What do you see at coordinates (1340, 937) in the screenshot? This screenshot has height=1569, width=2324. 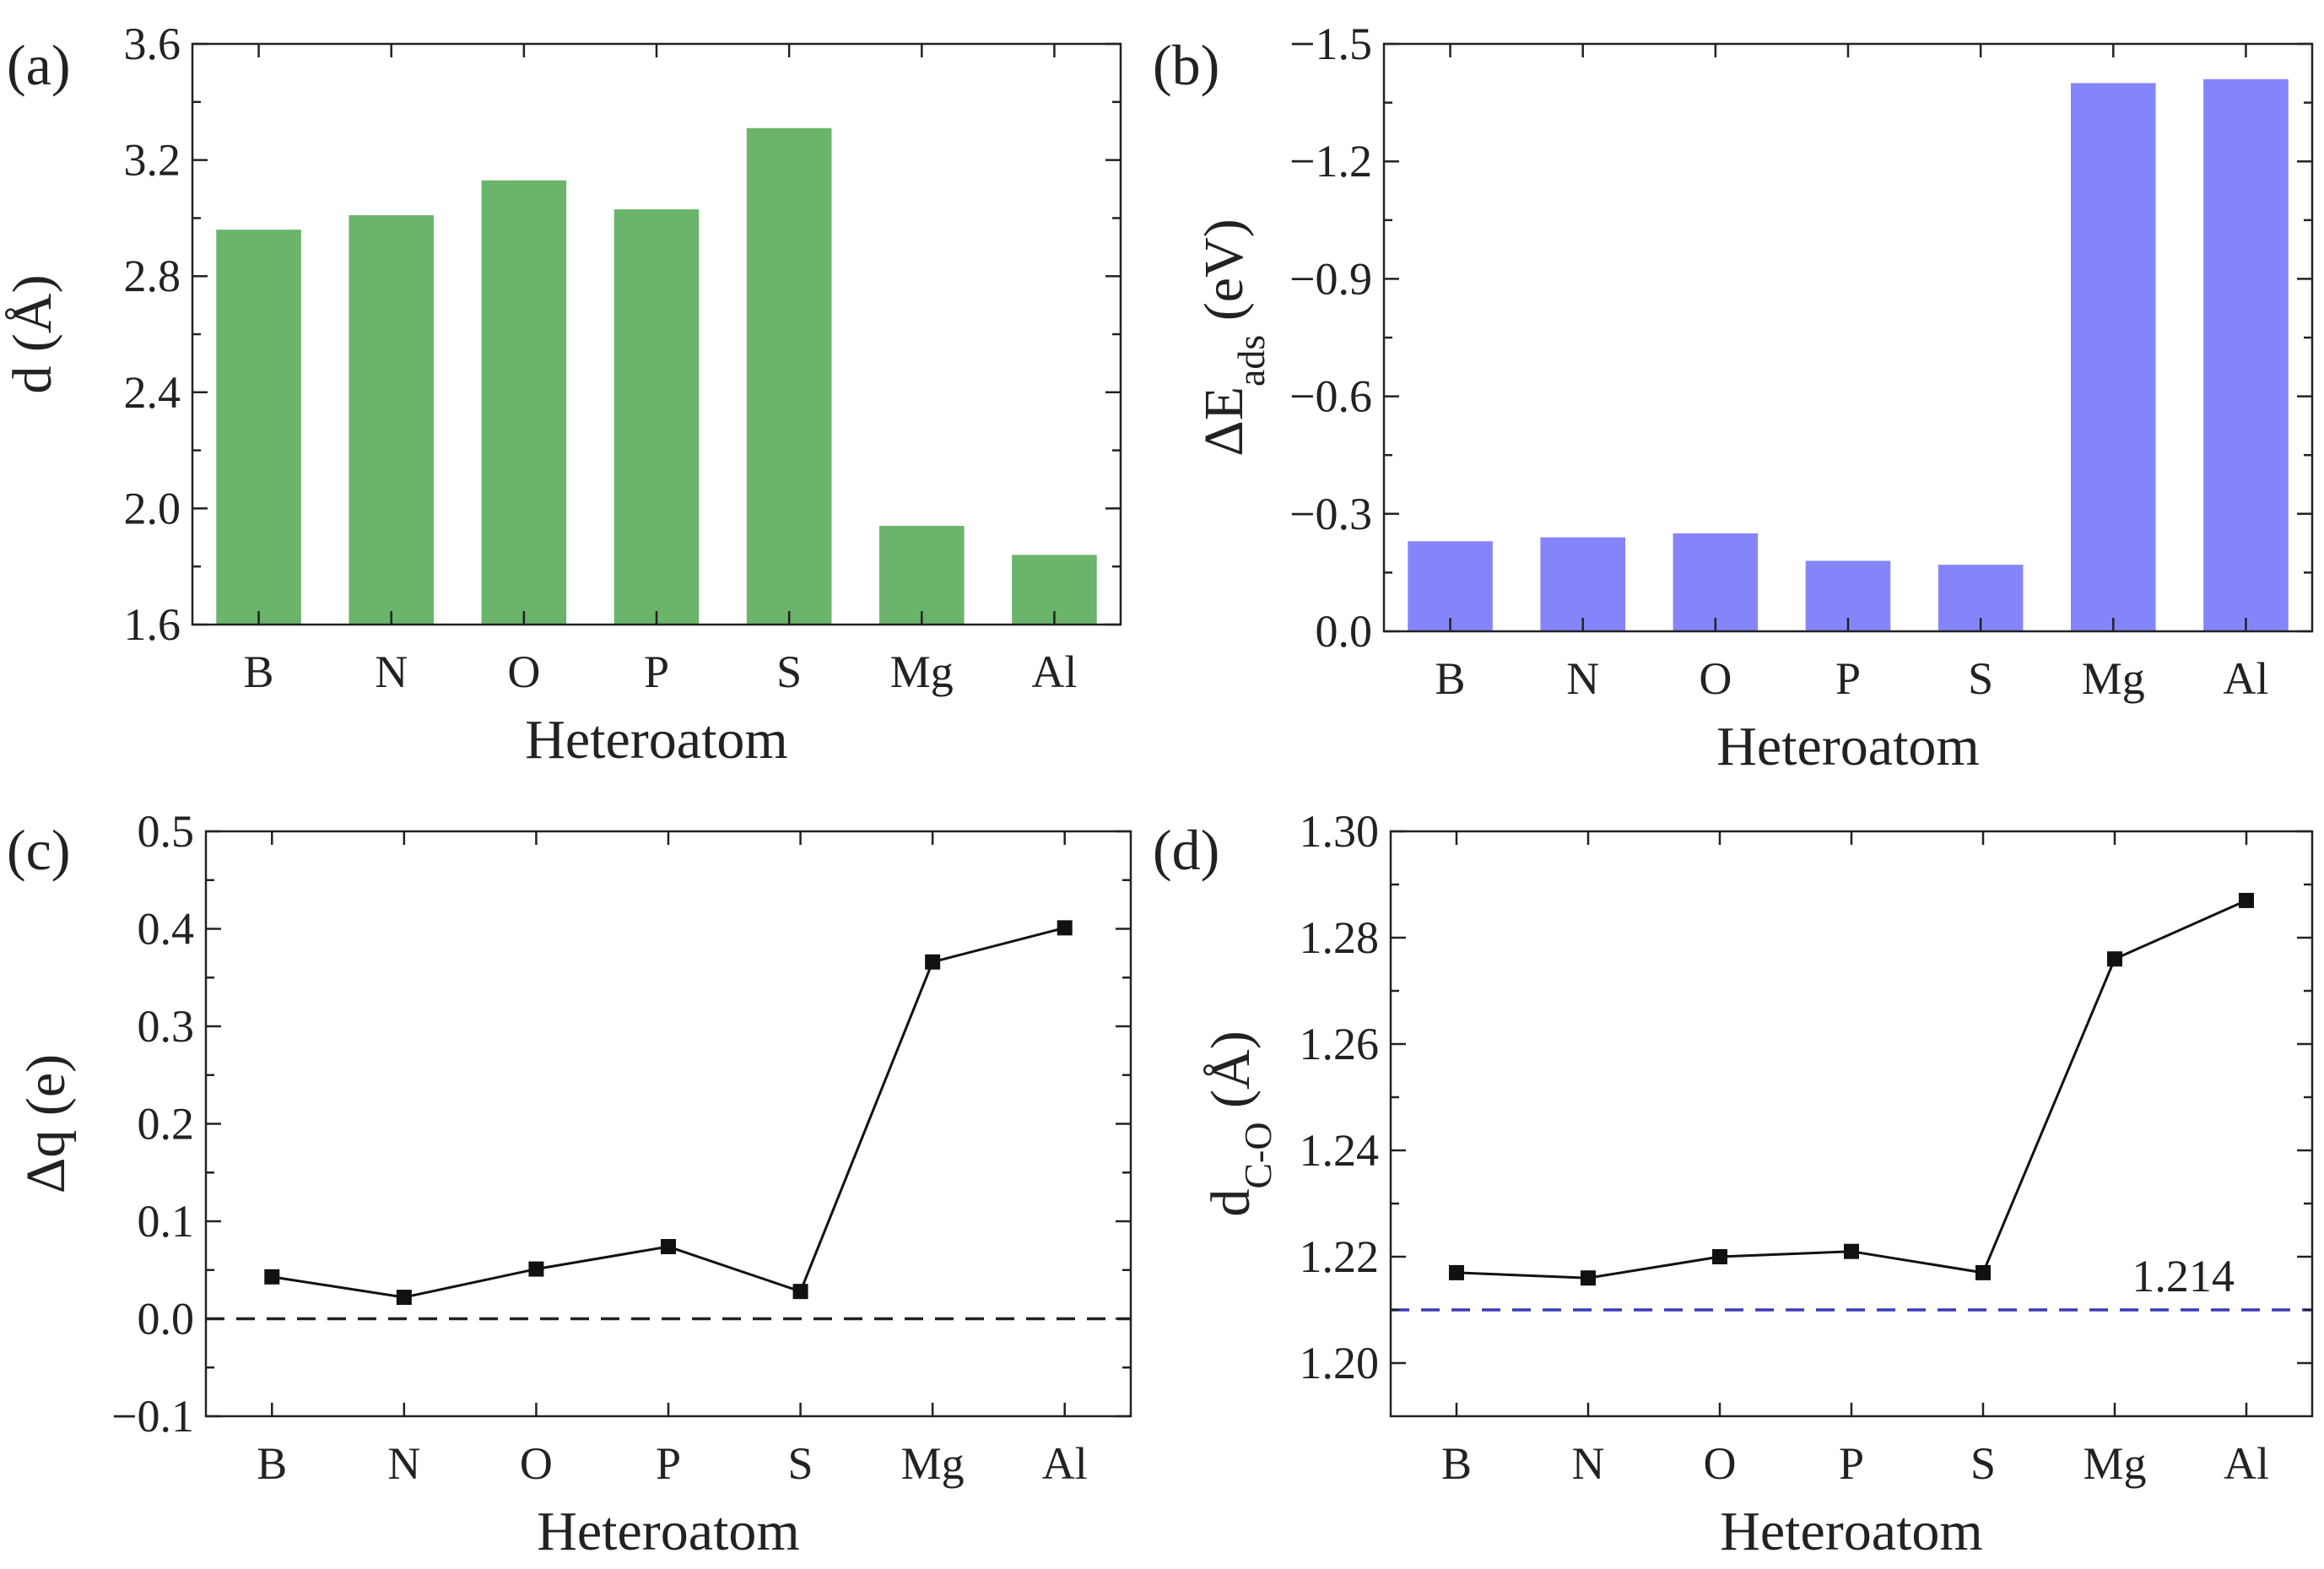 I see `y-tick-label: 1.28` at bounding box center [1340, 937].